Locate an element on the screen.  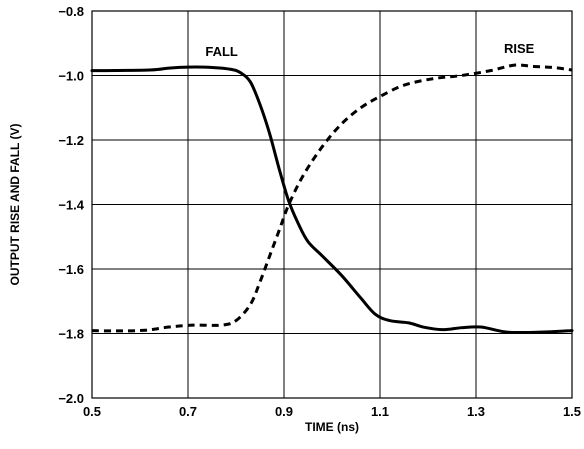
y-tick-label: −1.6 is located at coordinates (71, 269).